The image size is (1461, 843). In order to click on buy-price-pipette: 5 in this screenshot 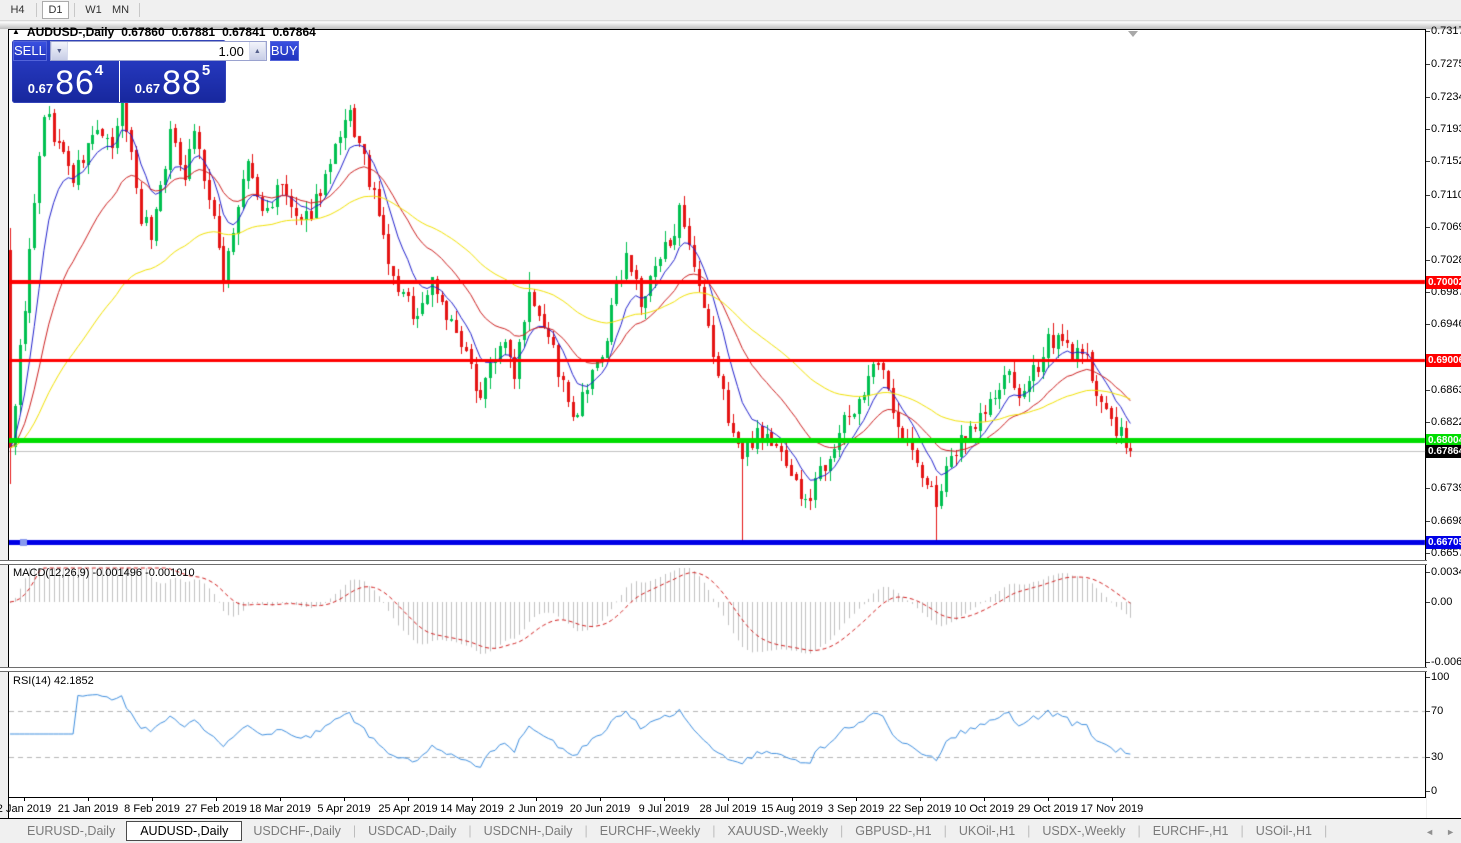, I will do `click(206, 70)`.